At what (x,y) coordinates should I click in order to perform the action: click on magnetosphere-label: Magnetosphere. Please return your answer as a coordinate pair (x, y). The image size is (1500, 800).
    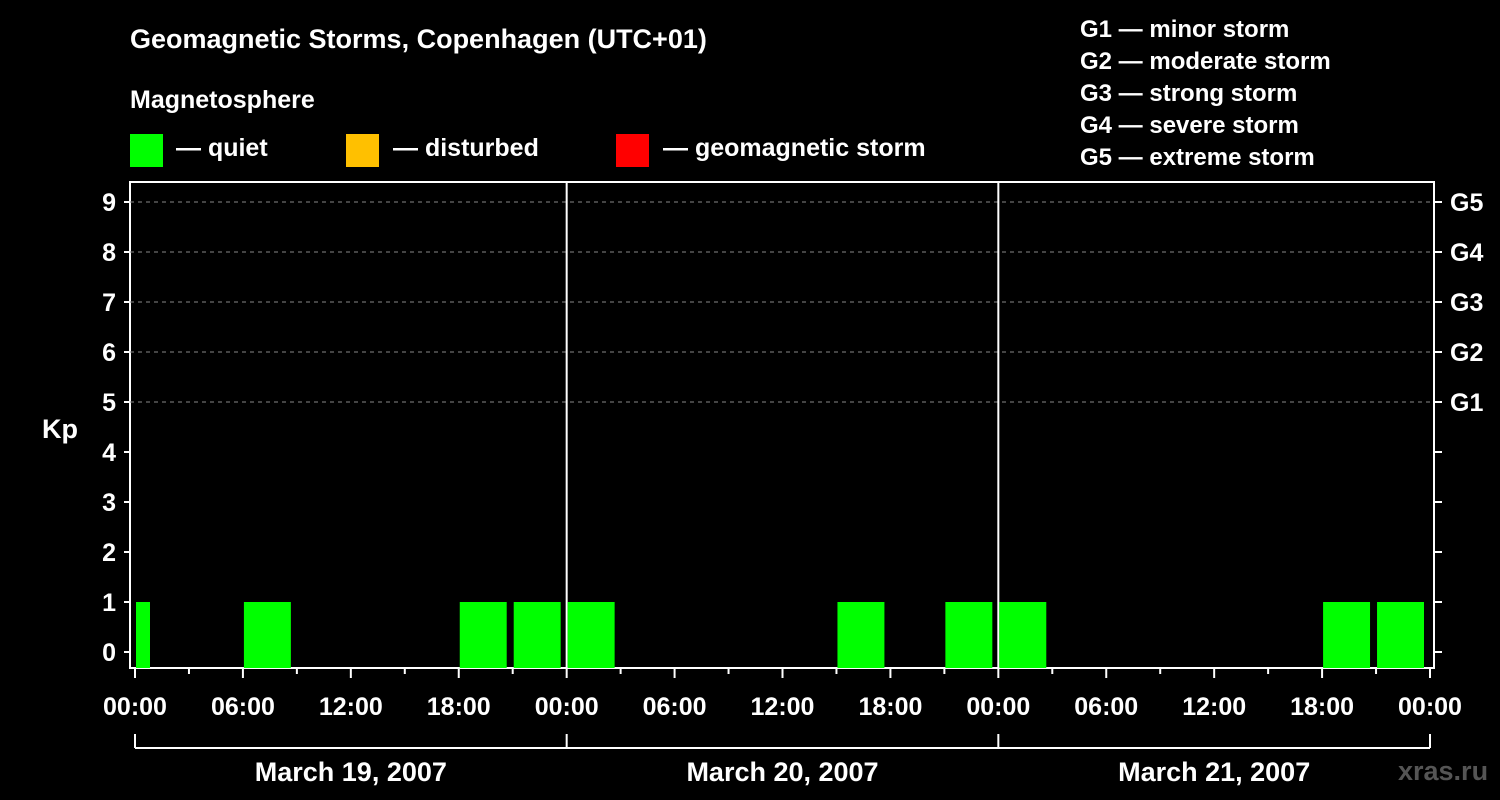
    Looking at the image, I should click on (222, 100).